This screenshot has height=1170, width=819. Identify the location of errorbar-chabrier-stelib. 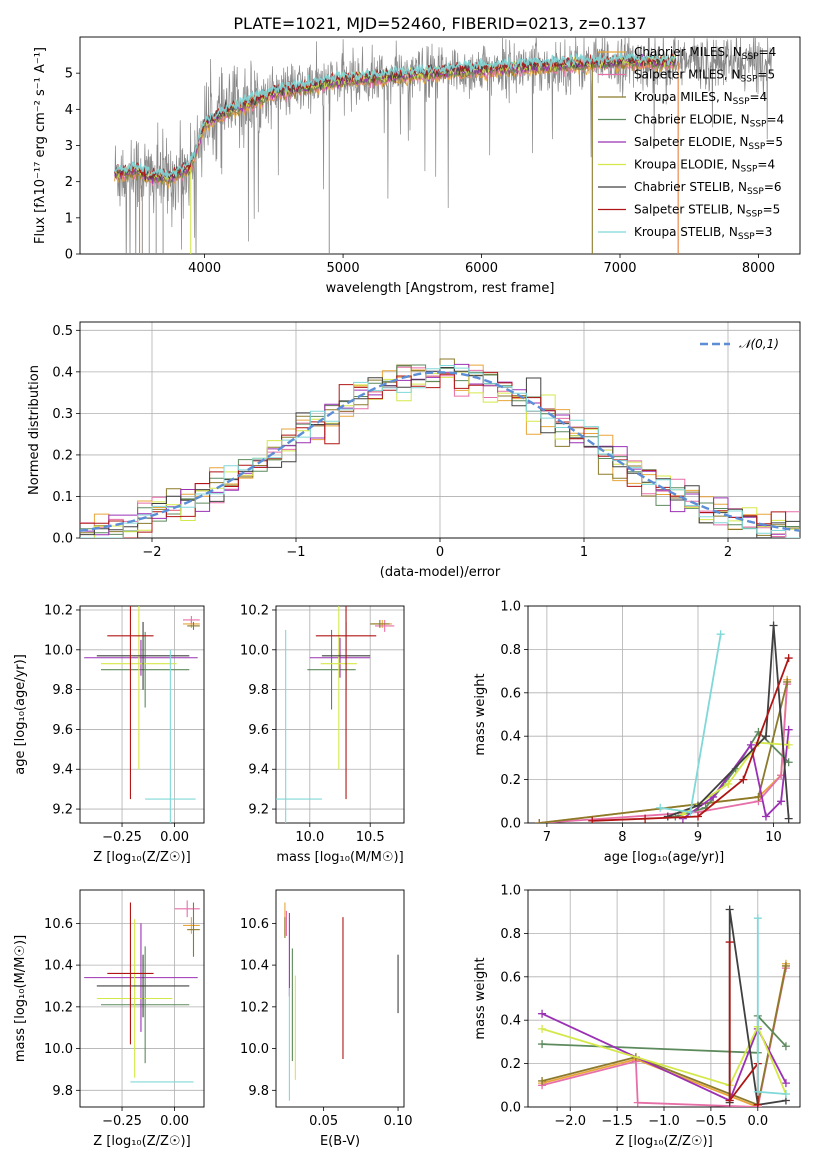
(143, 986).